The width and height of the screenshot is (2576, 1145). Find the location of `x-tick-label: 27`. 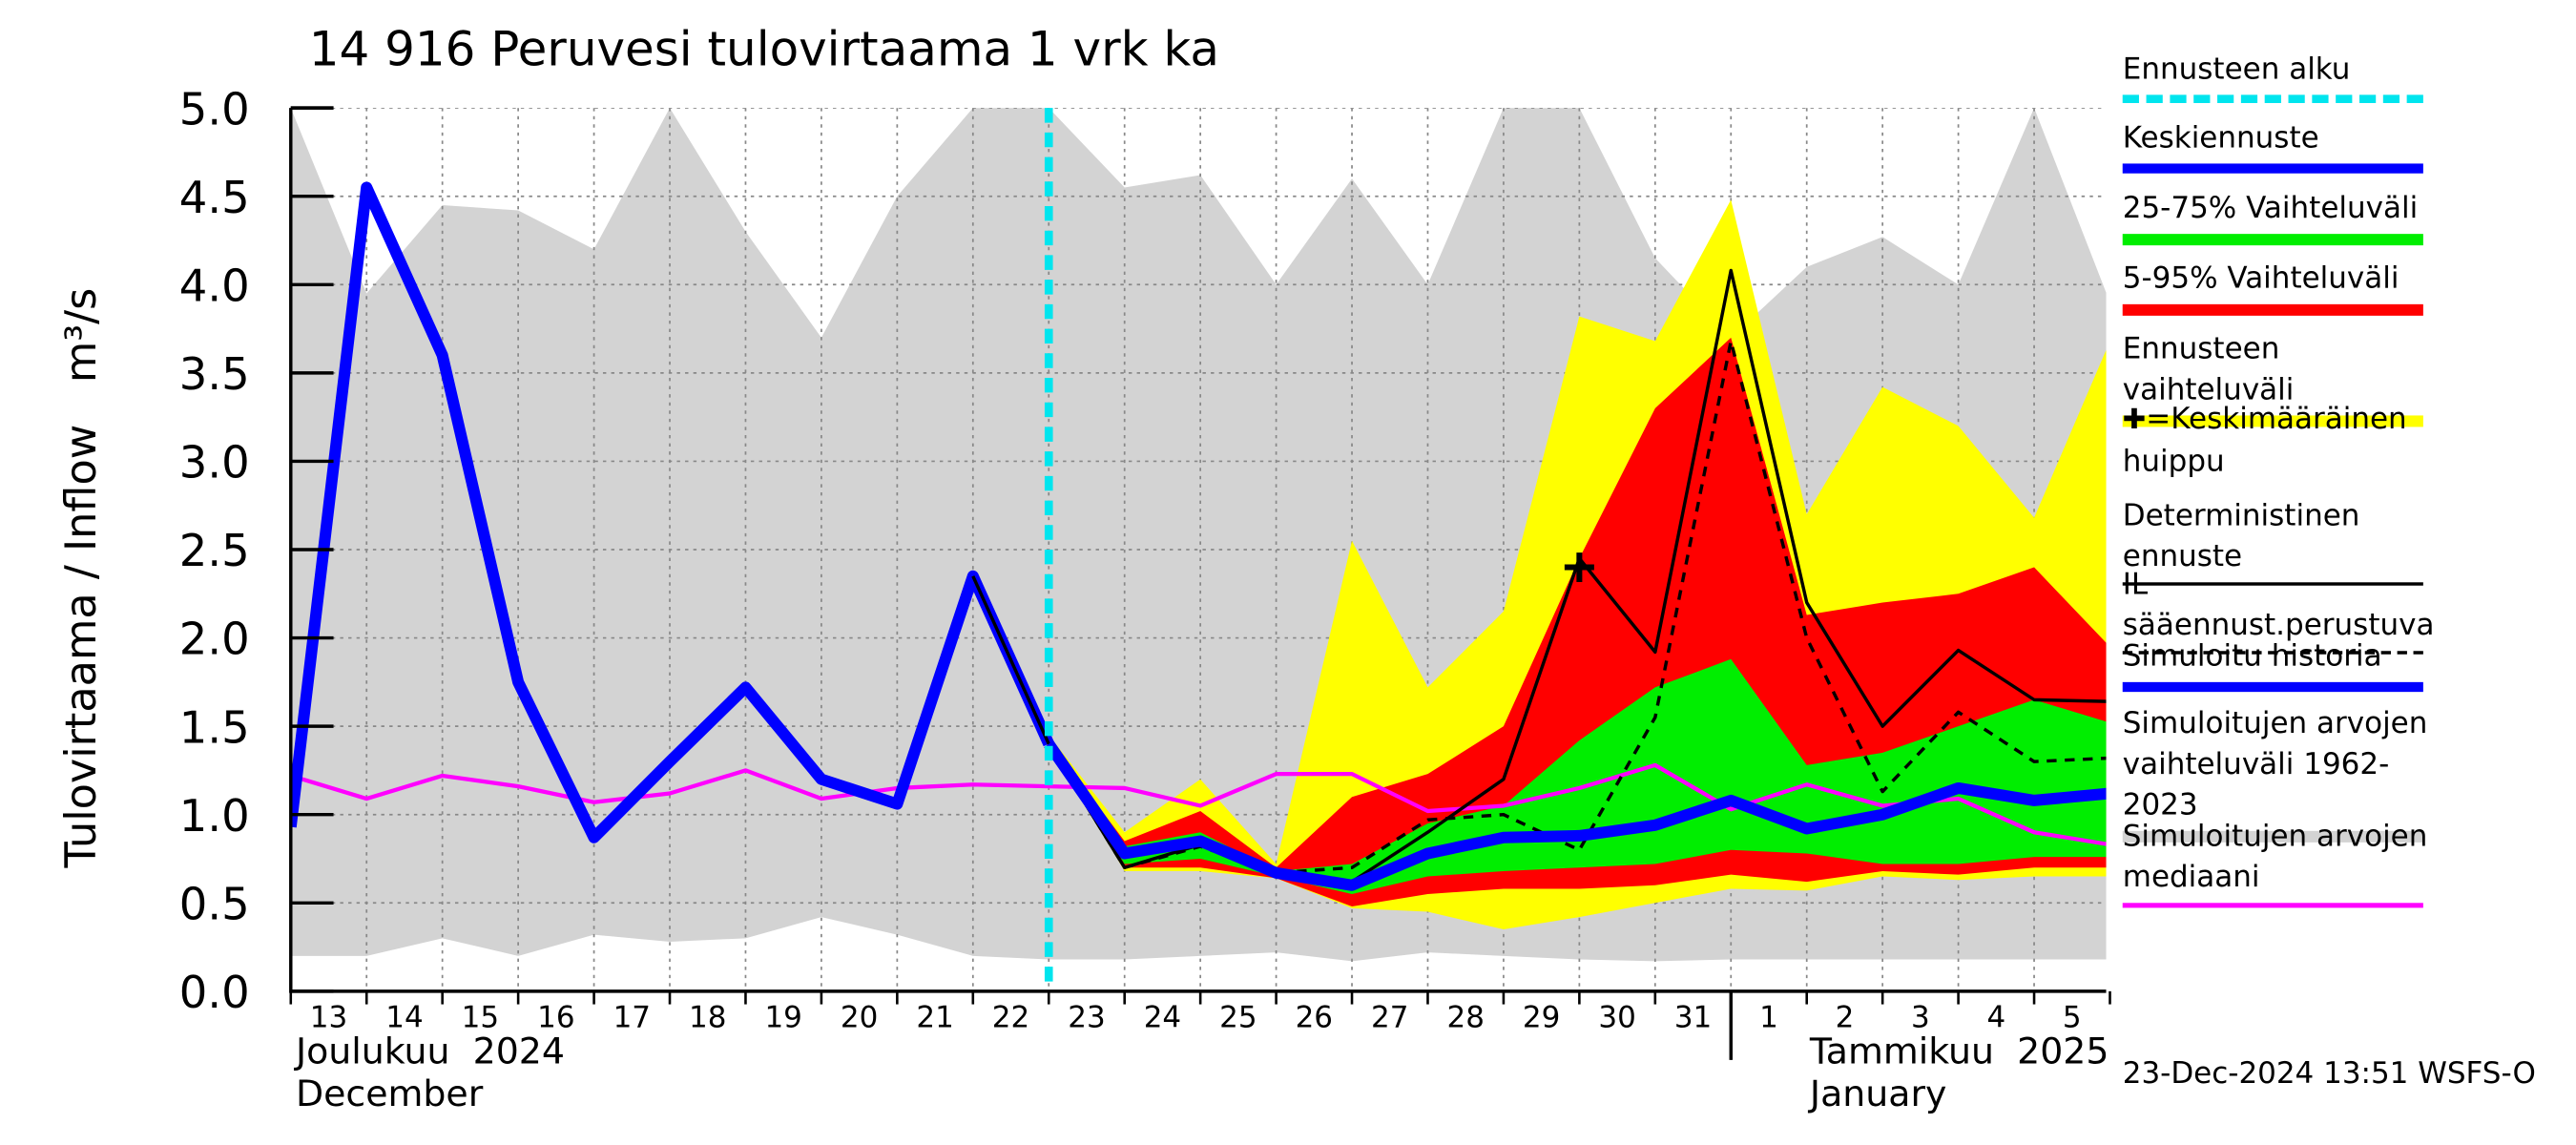

x-tick-label: 27 is located at coordinates (1389, 1018).